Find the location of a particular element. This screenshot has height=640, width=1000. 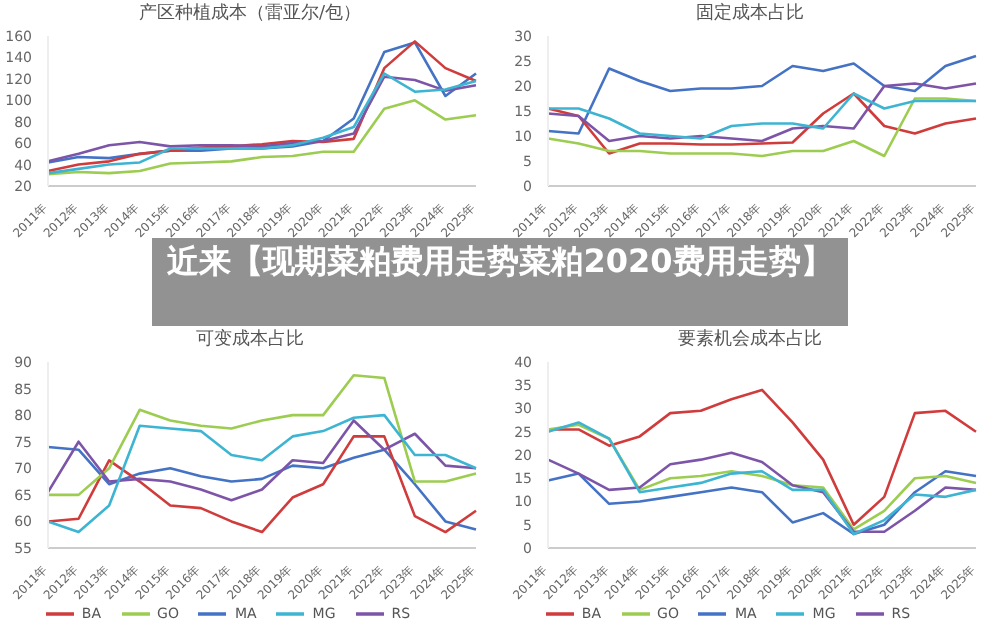

text: 近来【现期菜粕费用走势菜粕2020费用走势】 is located at coordinates (500, 282).